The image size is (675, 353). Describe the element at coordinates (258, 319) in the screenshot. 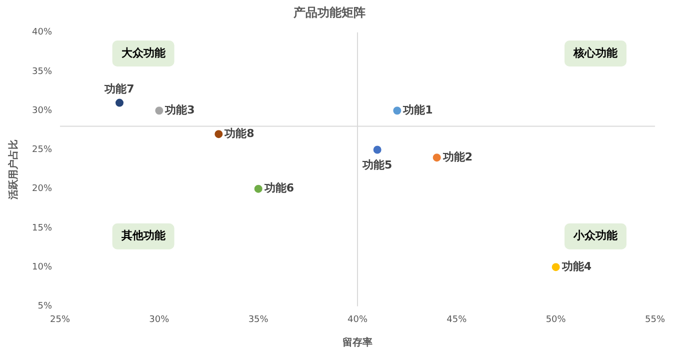

I see `x-tick-label: 35%` at that location.